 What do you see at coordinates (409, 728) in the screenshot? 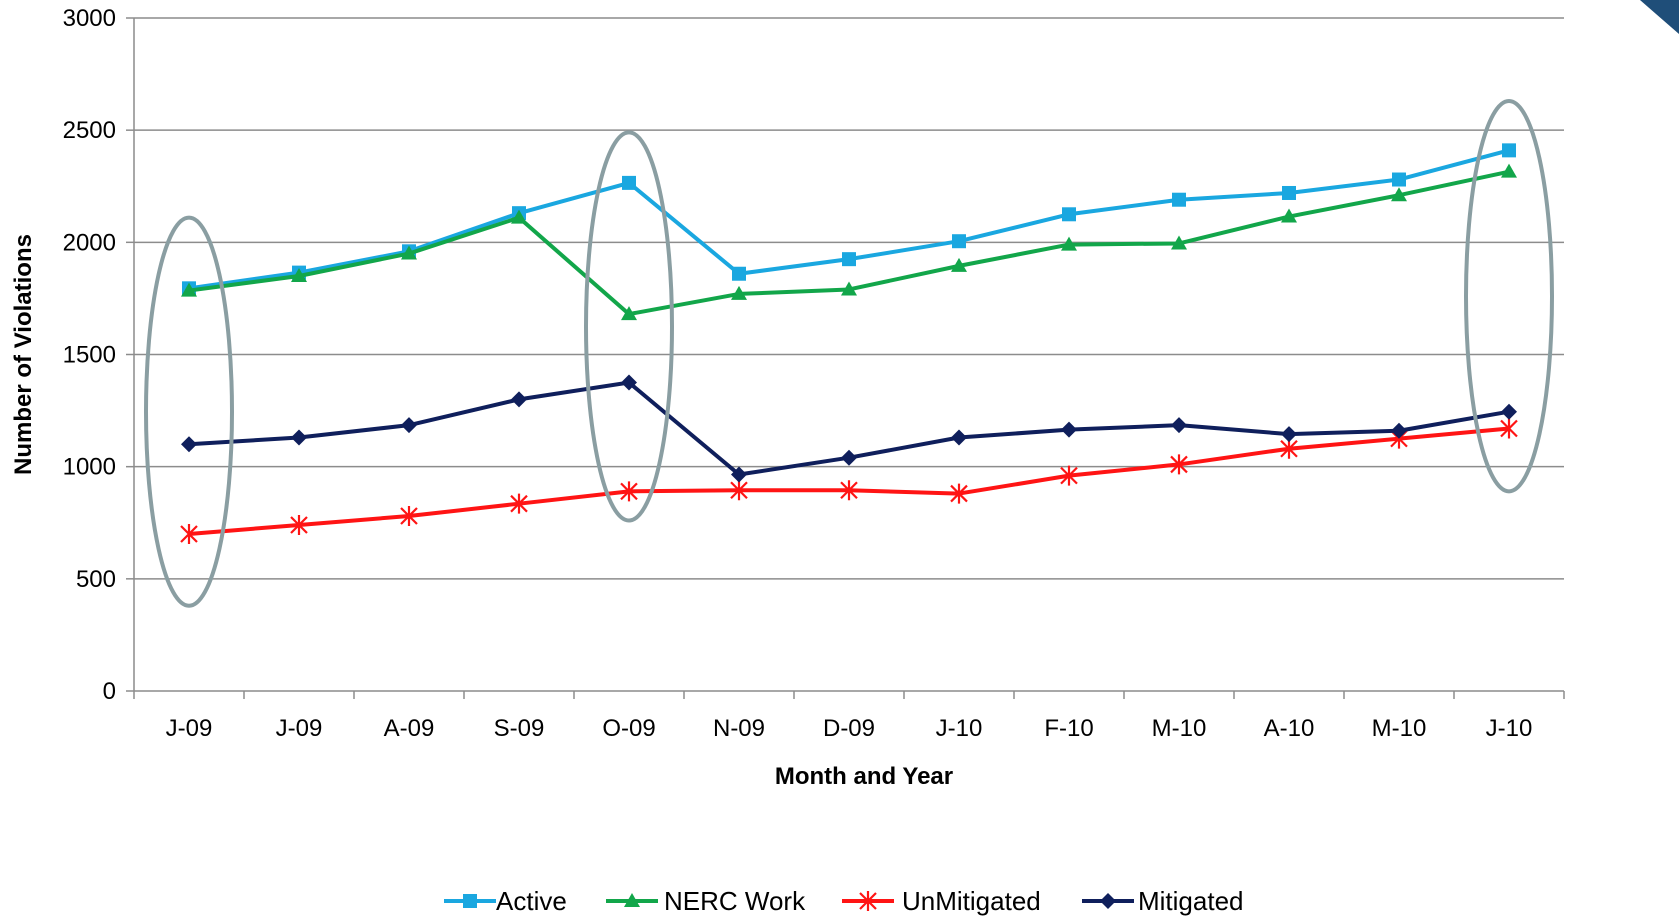
I see `x-tick-label: A-09` at bounding box center [409, 728].